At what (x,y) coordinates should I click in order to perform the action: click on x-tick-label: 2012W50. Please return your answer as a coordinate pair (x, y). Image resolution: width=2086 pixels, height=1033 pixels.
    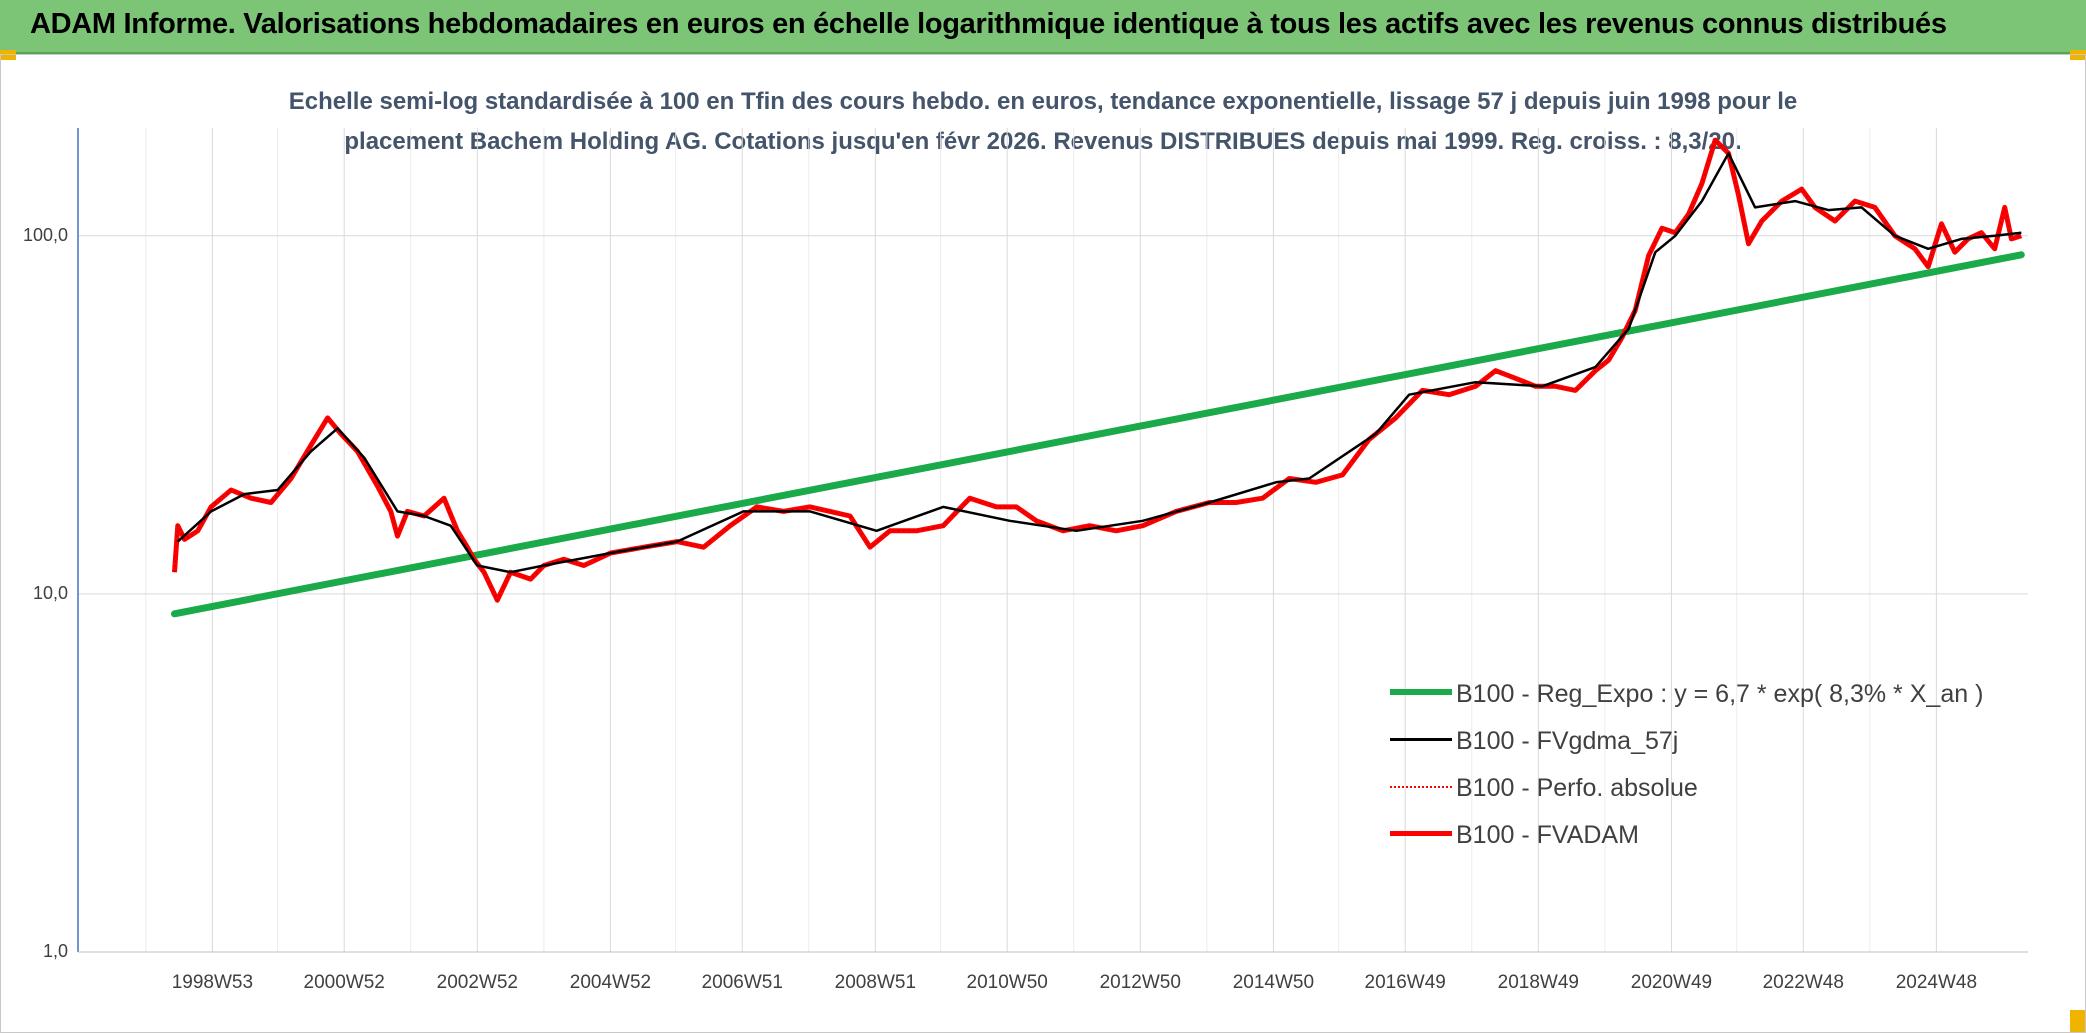
    Looking at the image, I should click on (1140, 982).